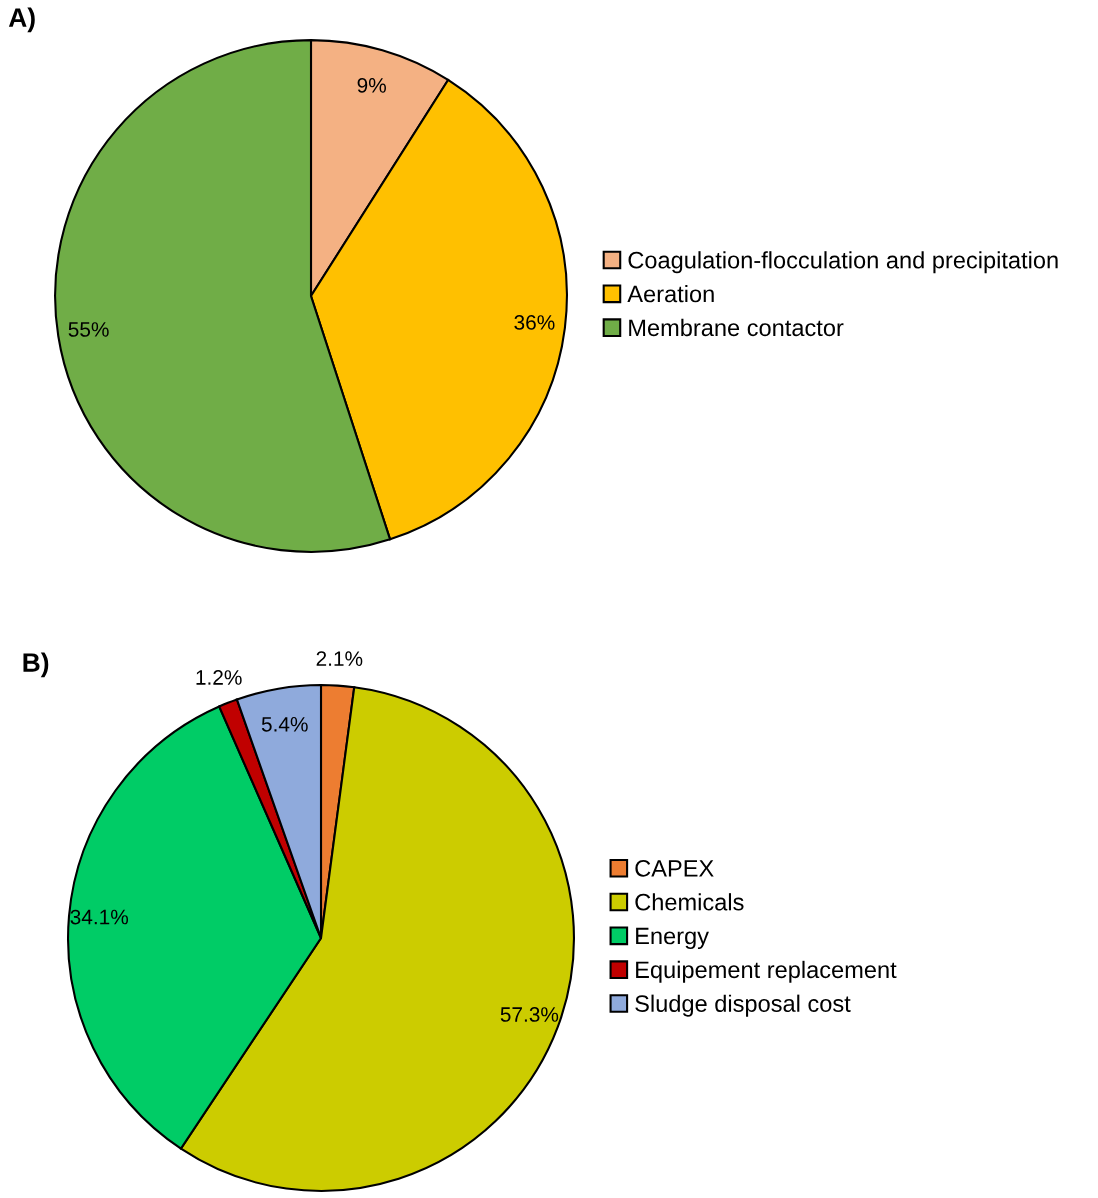 This screenshot has height=1198, width=1098. What do you see at coordinates (672, 938) in the screenshot?
I see `legend-label: Energy` at bounding box center [672, 938].